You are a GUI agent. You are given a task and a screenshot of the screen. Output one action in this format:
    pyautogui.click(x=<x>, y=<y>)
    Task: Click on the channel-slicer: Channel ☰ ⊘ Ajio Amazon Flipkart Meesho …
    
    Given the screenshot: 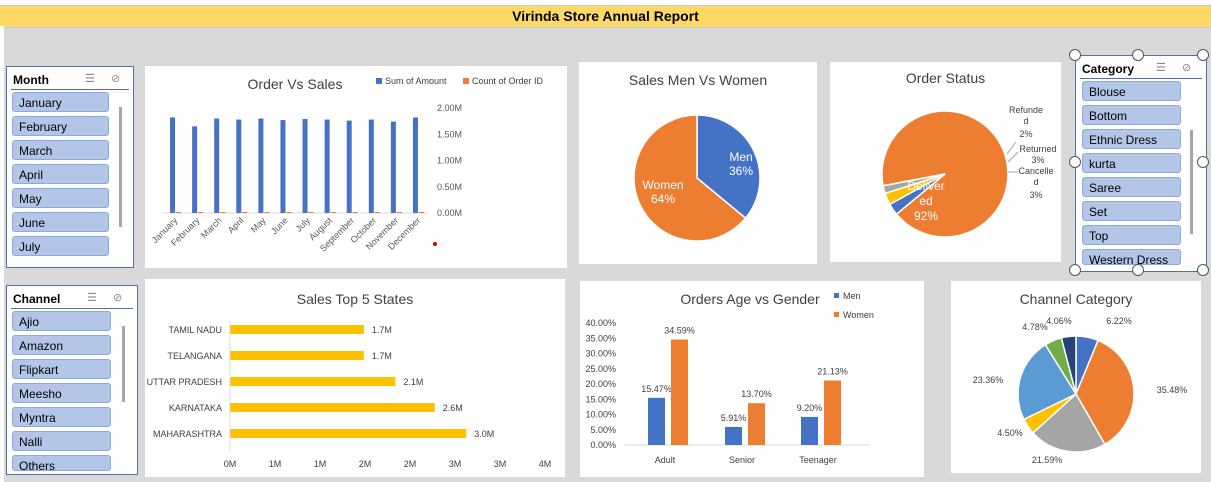 What is the action you would take?
    pyautogui.click(x=72, y=380)
    